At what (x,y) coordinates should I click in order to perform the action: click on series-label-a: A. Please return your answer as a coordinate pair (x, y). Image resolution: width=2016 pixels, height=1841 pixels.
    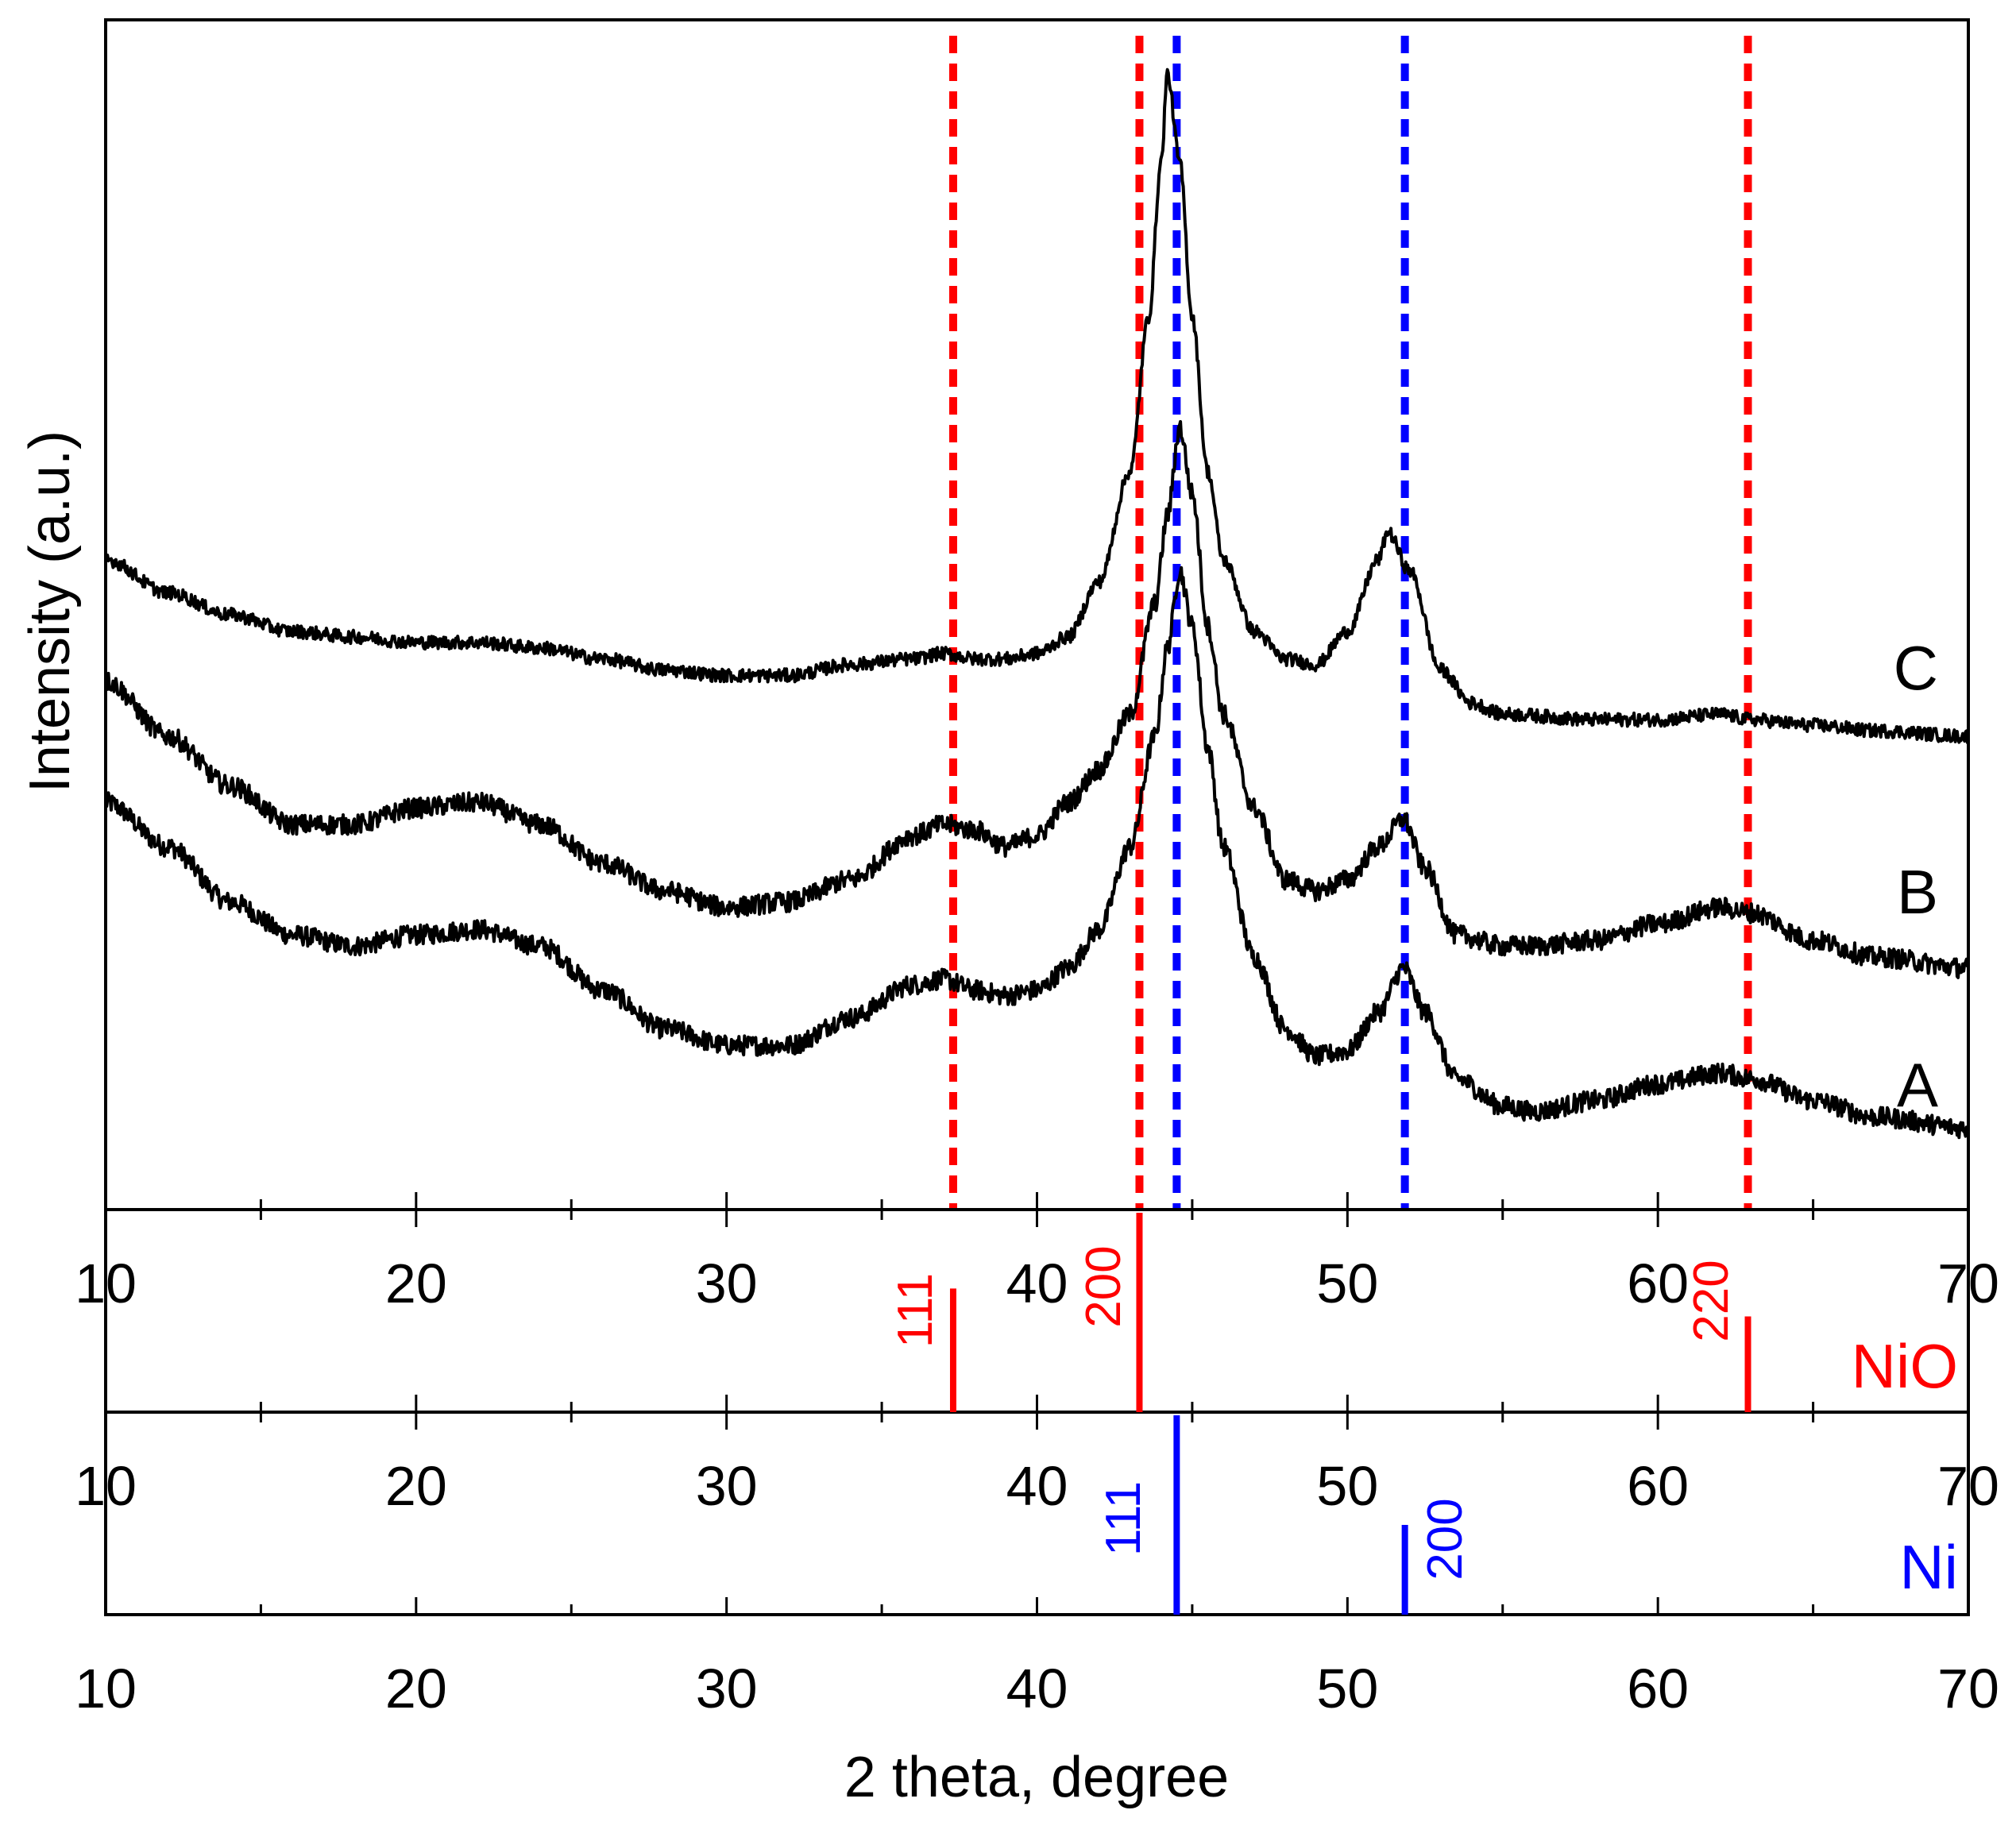
    Looking at the image, I should click on (1918, 1085).